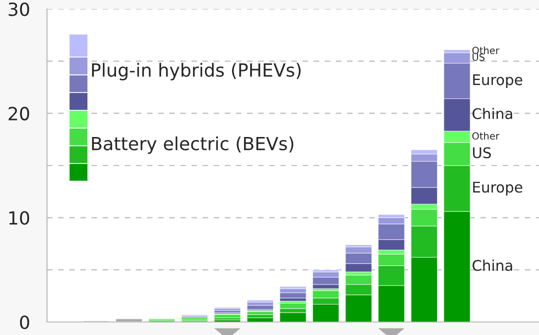  I want to click on y-tick-label: 10, so click(19, 218).